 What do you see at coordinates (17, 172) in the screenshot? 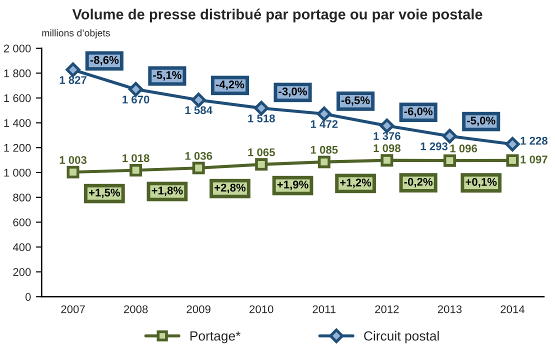
I see `y-tick-label: 1 000` at bounding box center [17, 172].